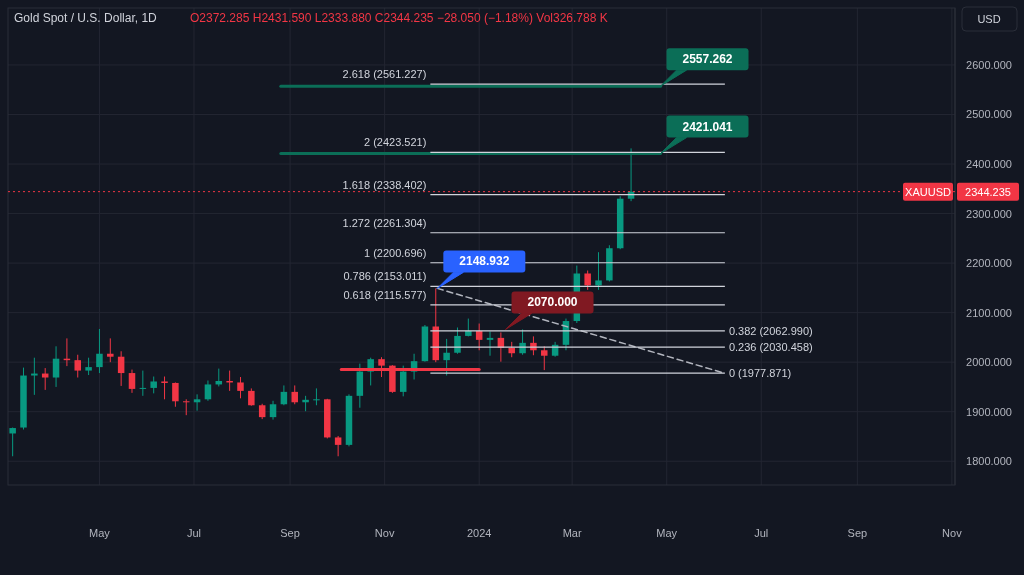  What do you see at coordinates (989, 114) in the screenshot?
I see `y-tick-label: 2500.000` at bounding box center [989, 114].